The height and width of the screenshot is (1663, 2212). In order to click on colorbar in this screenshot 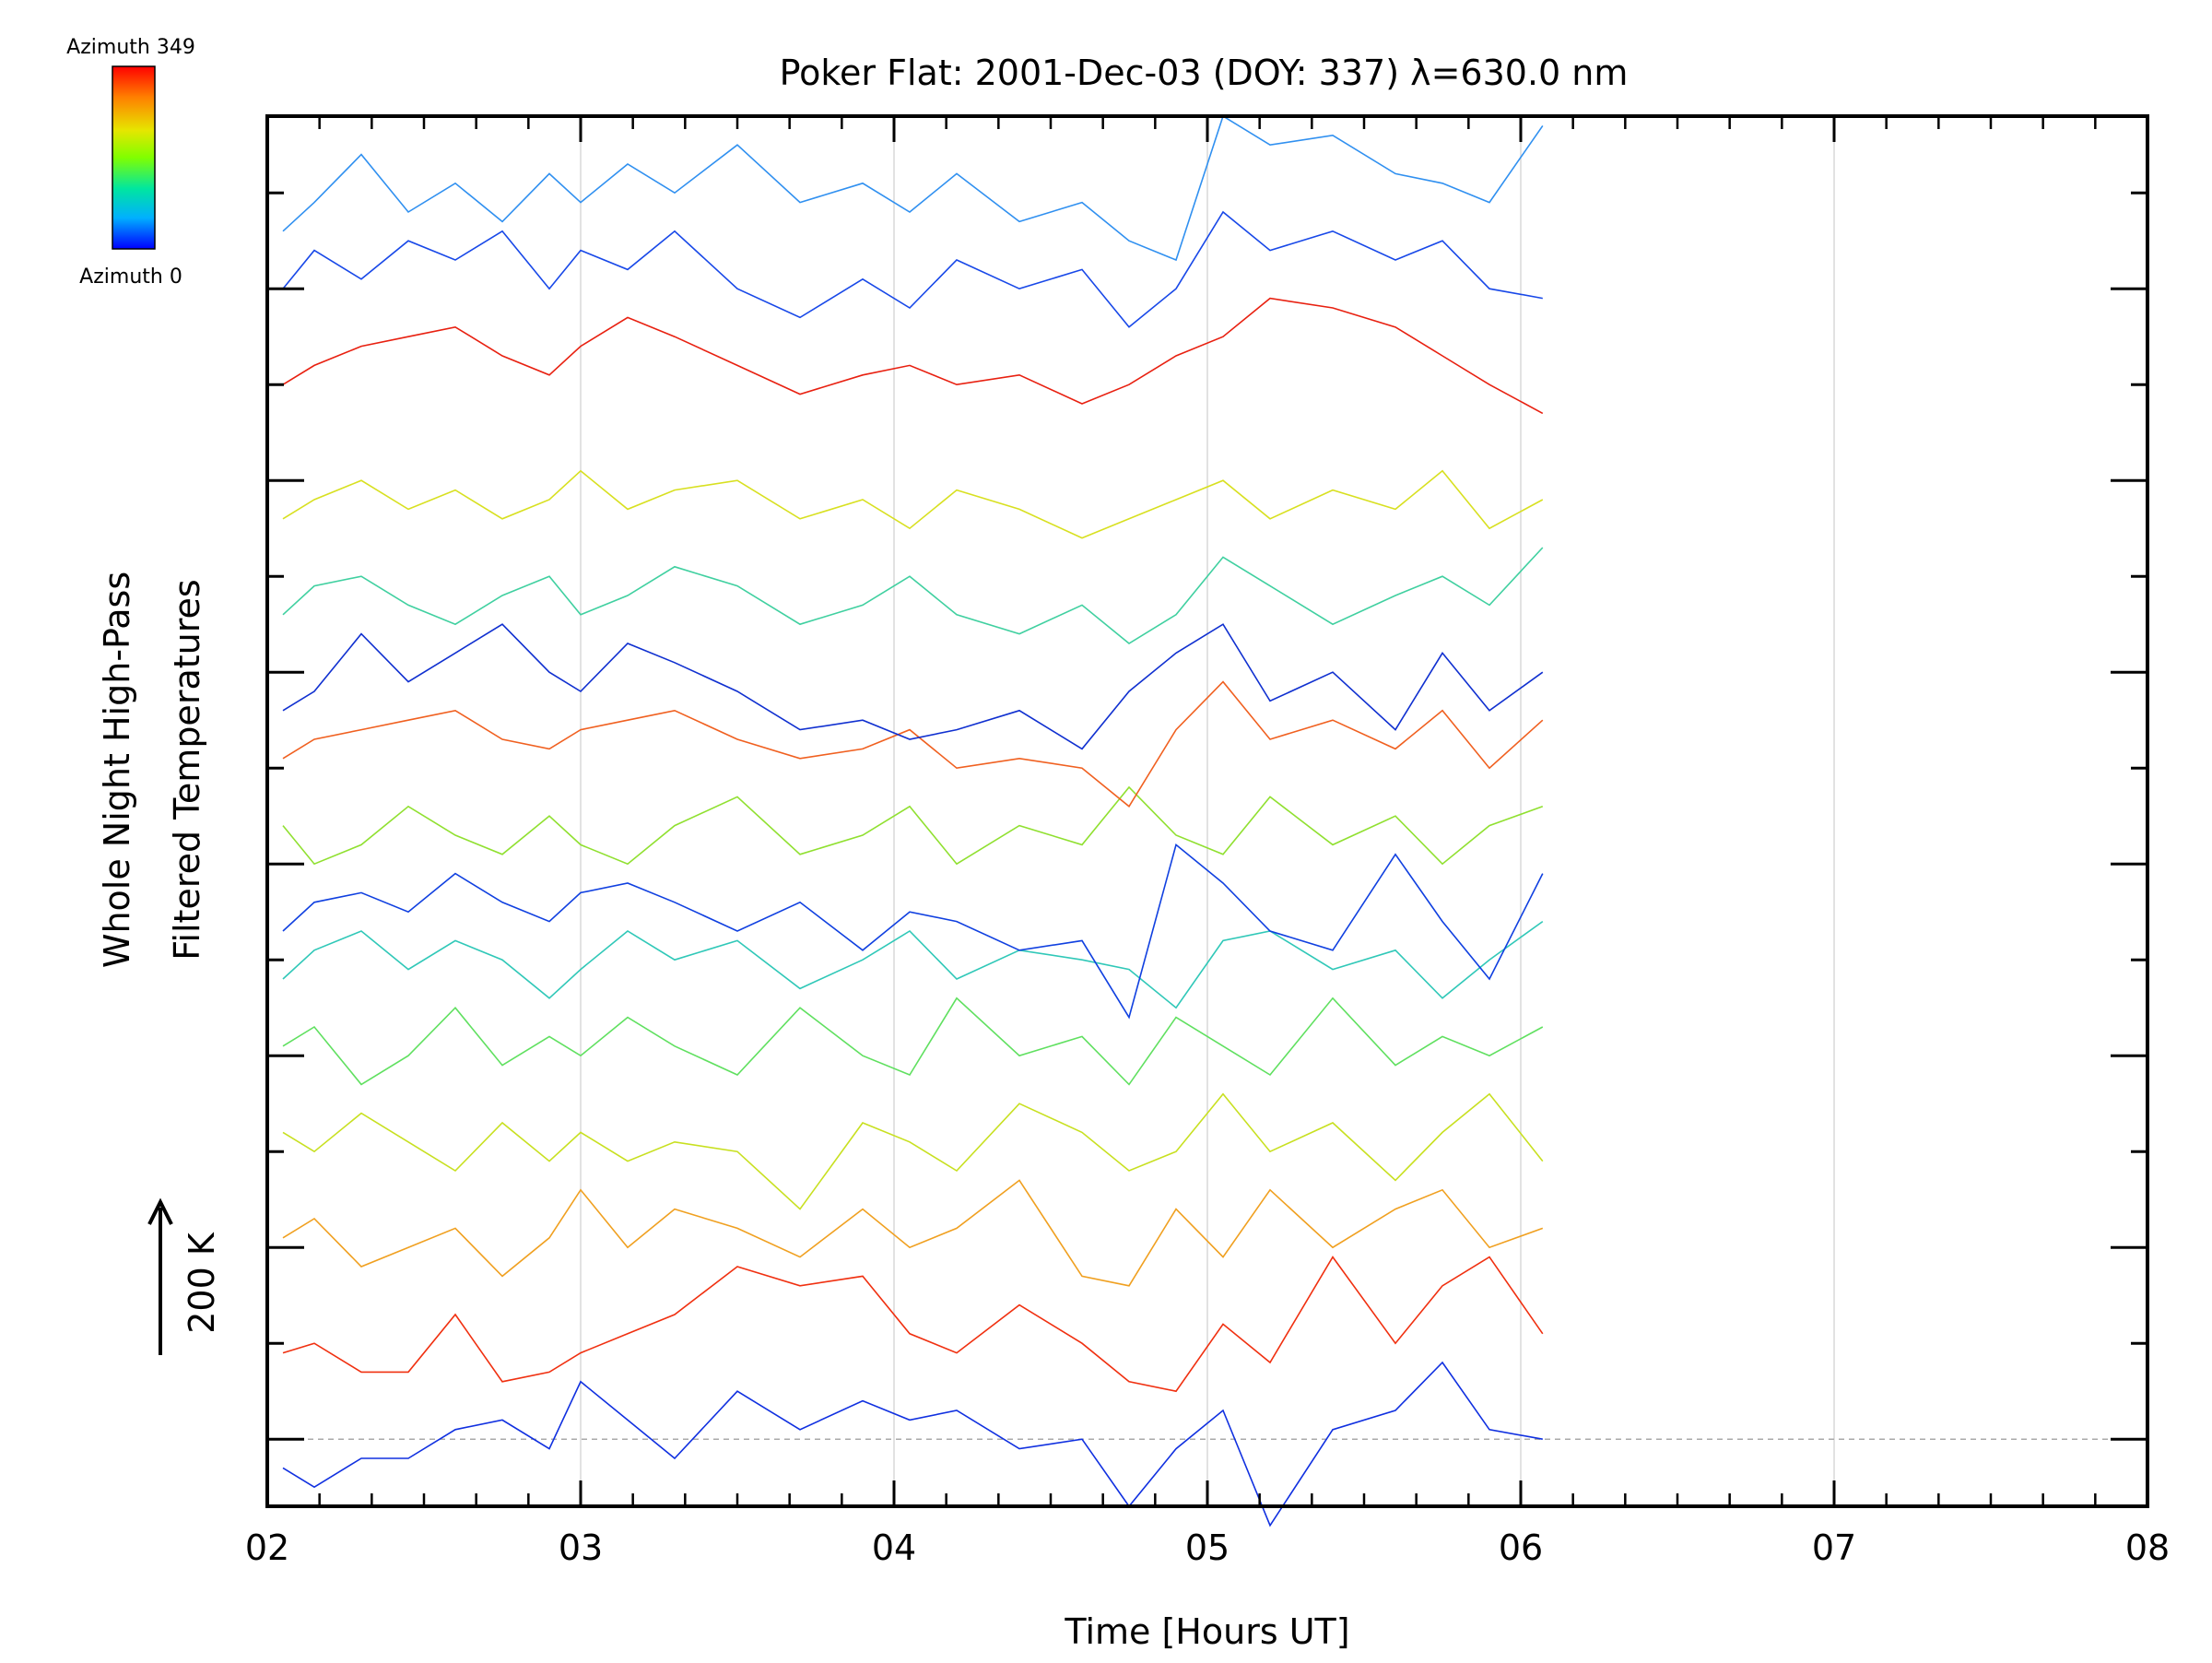, I will do `click(134, 157)`.